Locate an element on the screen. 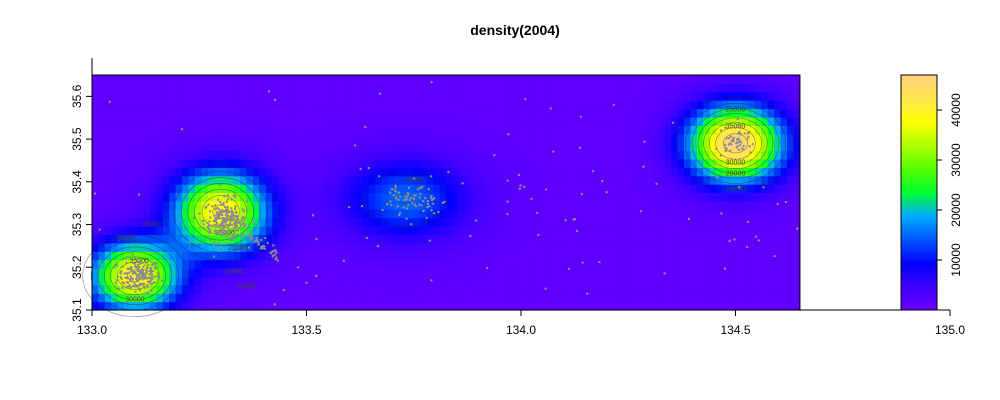 The image size is (1000, 400). y-tick-label: 35.2 is located at coordinates (77, 267).